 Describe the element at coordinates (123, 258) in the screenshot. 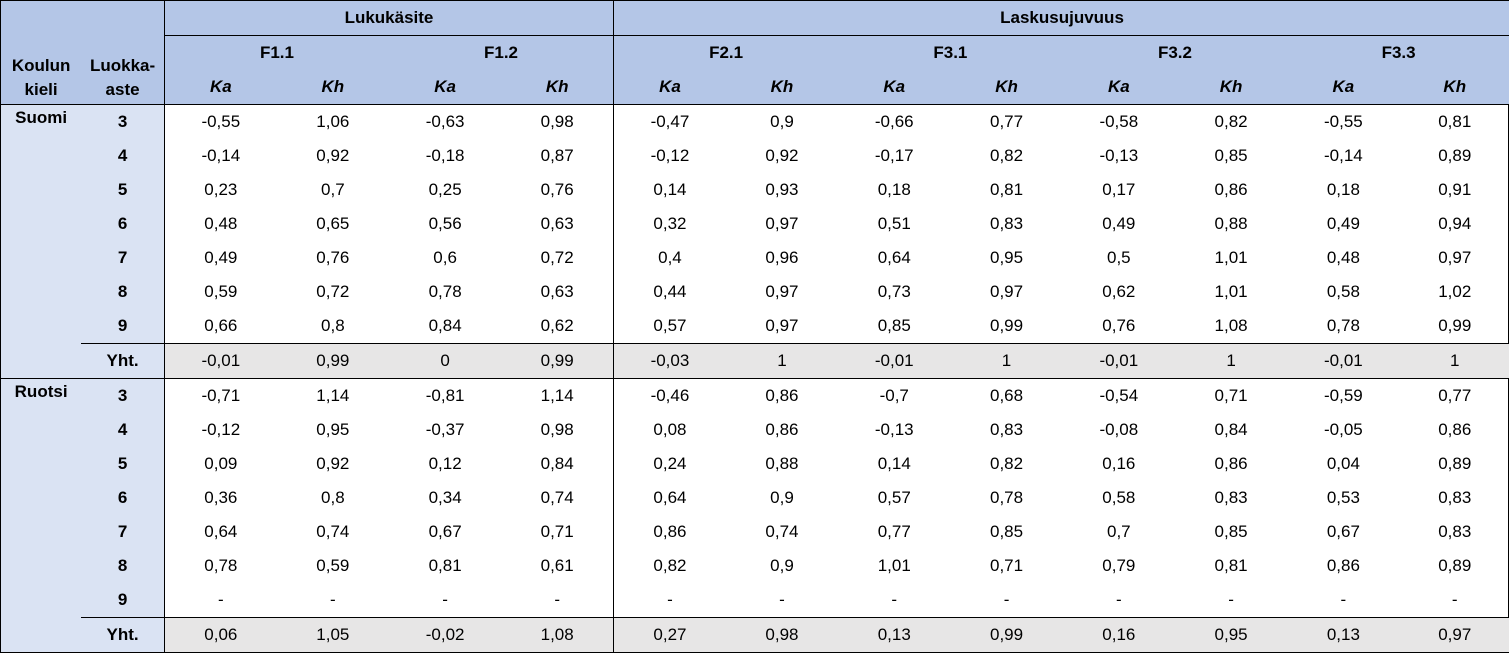

I see `grade-cell: 7` at that location.